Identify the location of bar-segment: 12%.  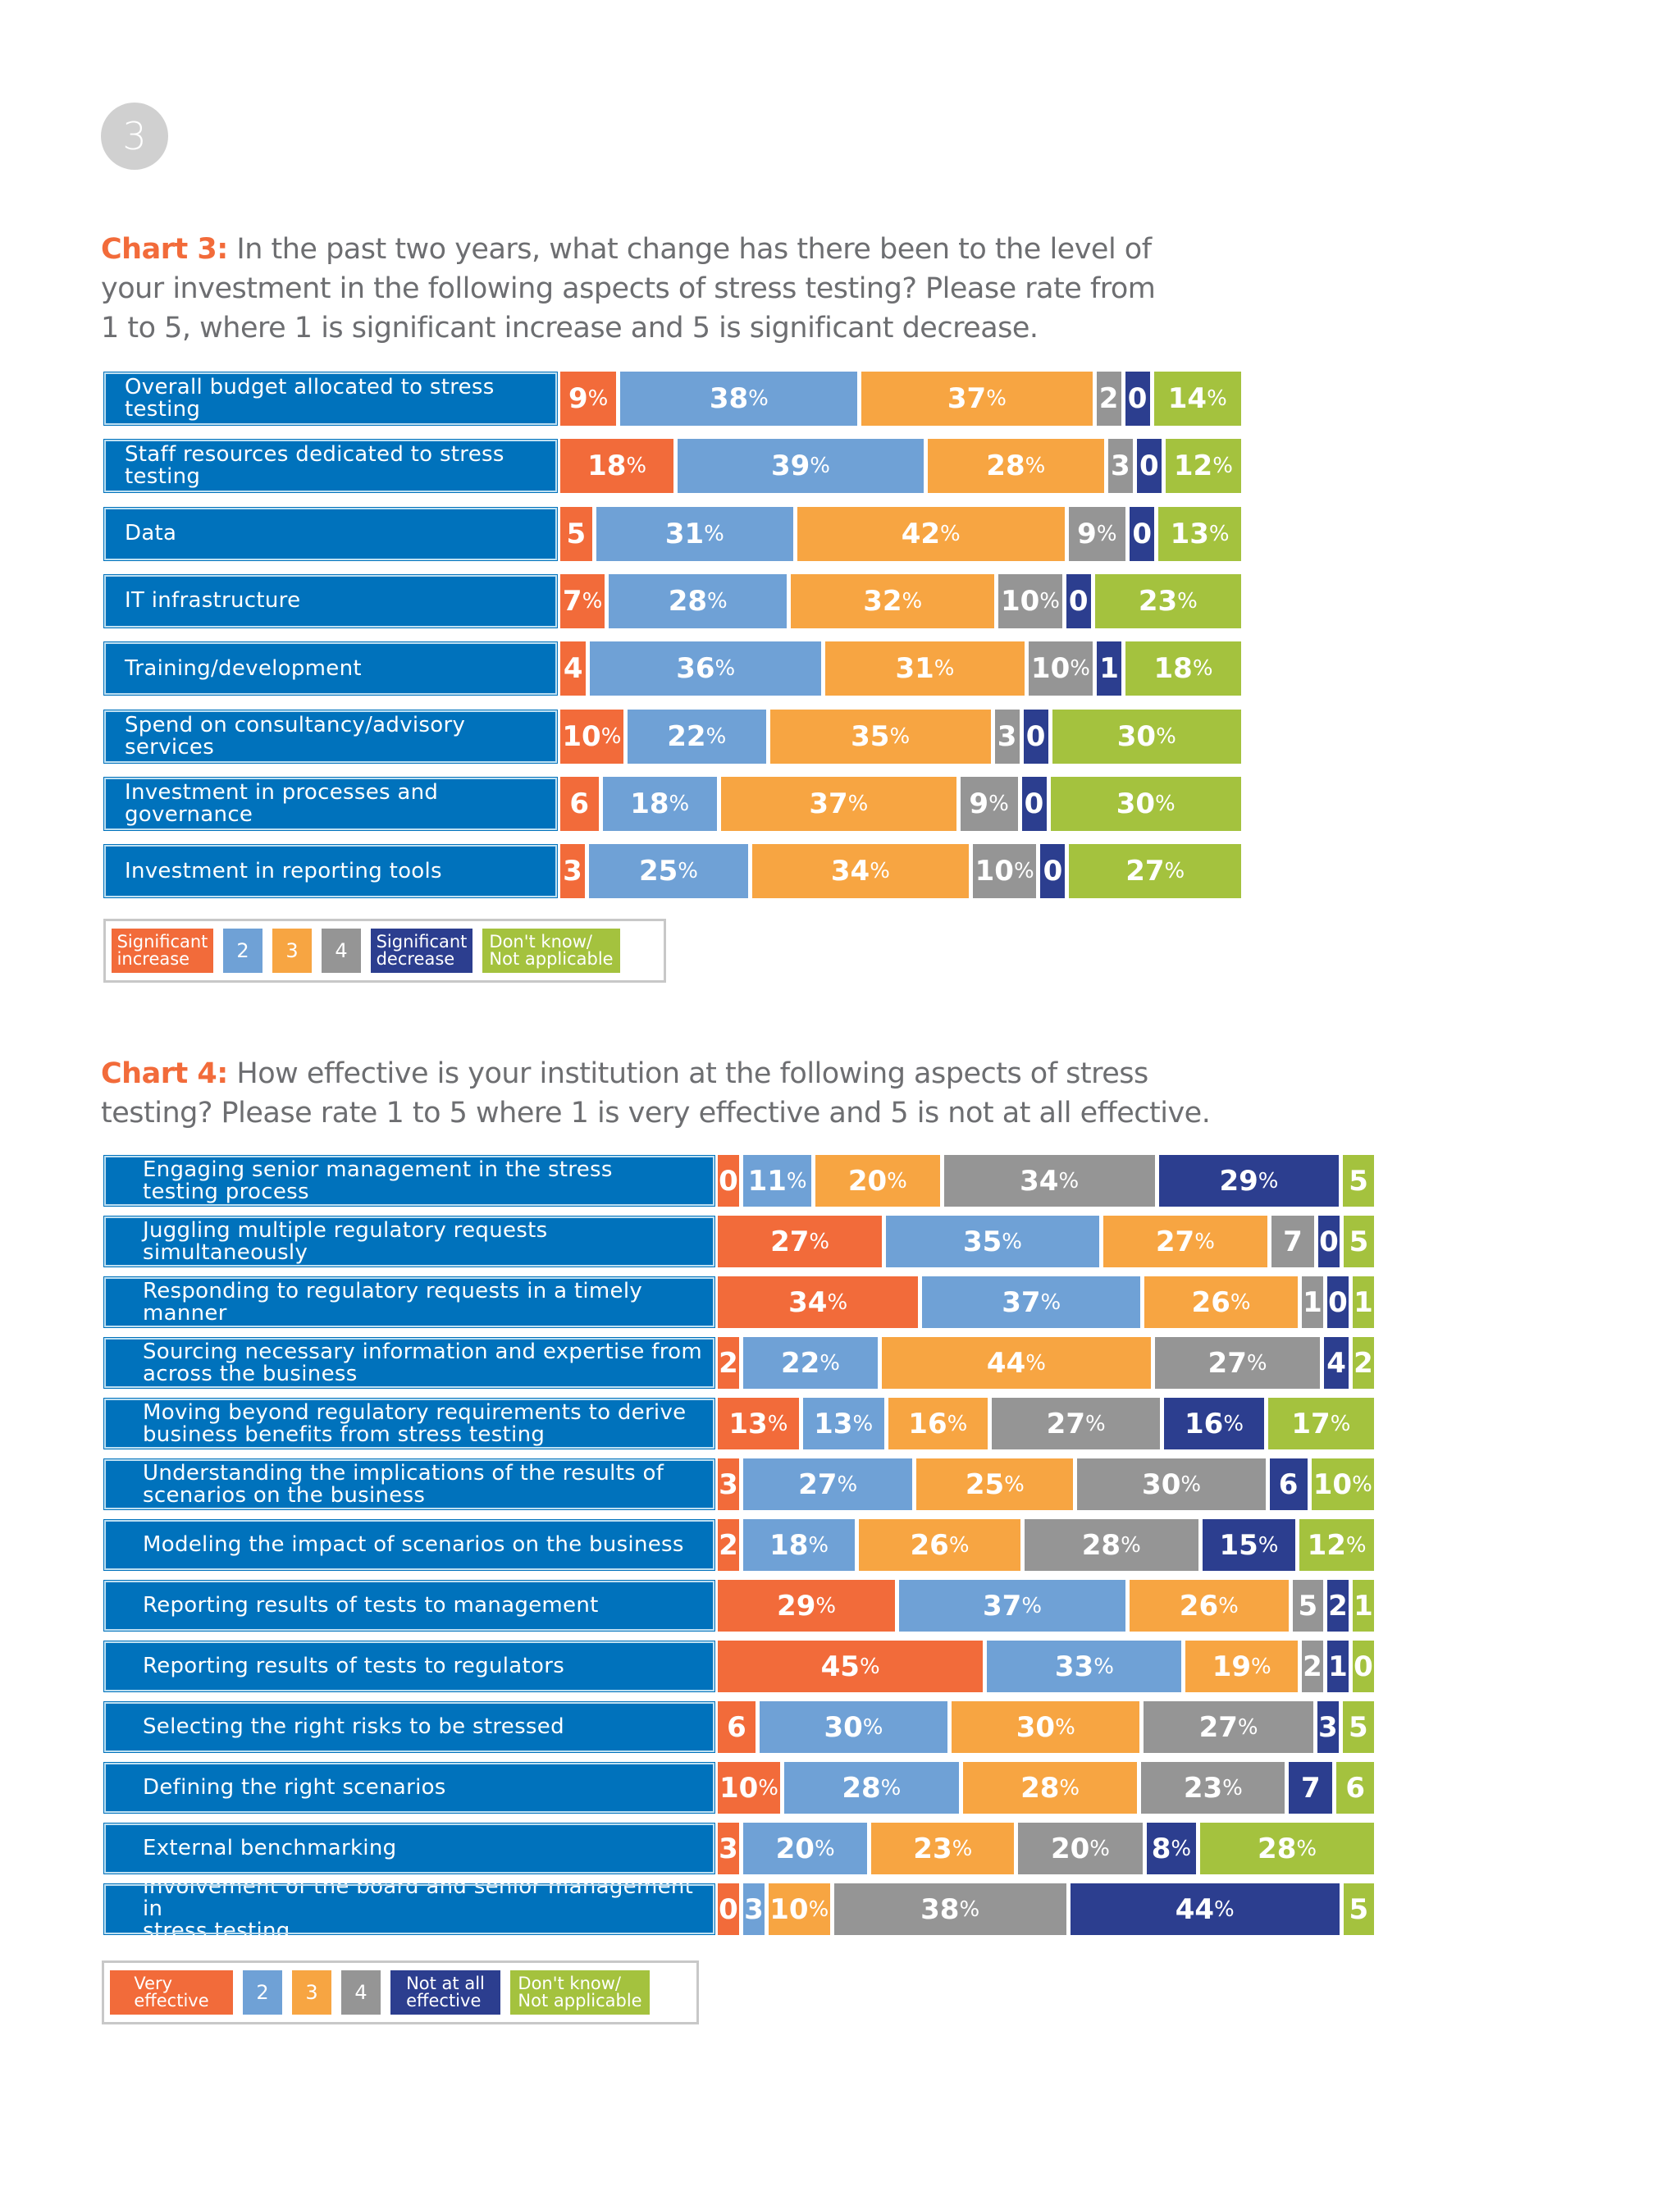
(1336, 1545).